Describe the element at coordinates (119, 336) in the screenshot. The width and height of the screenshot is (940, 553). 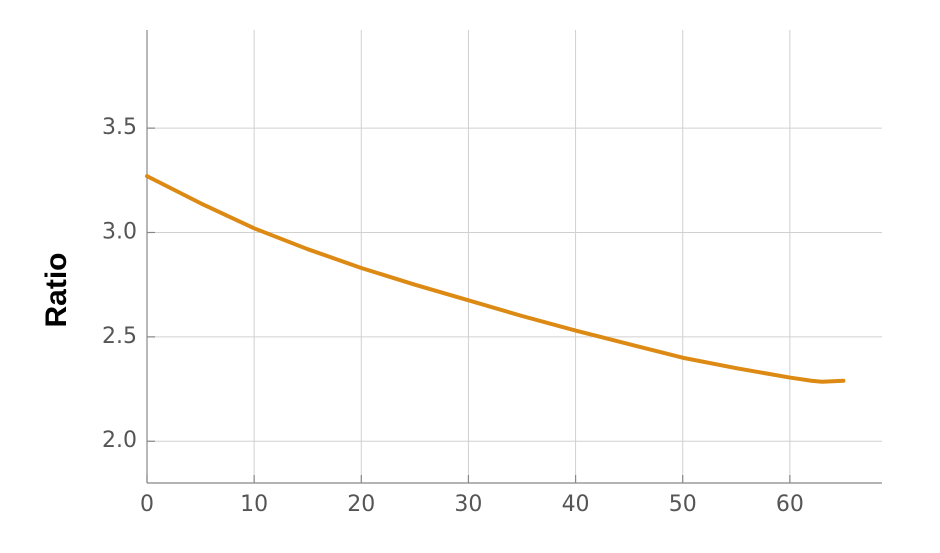
I see `y-tick-label: 2.5` at that location.